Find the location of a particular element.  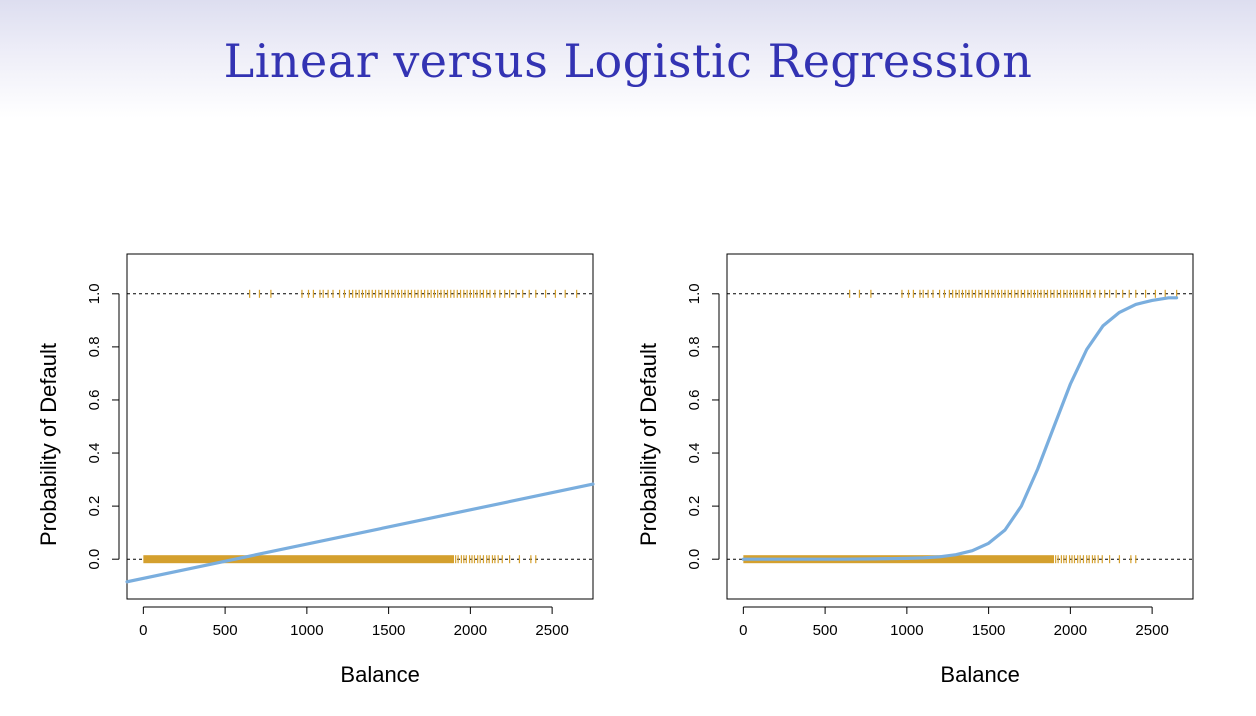

linear-fit-line is located at coordinates (360, 533).